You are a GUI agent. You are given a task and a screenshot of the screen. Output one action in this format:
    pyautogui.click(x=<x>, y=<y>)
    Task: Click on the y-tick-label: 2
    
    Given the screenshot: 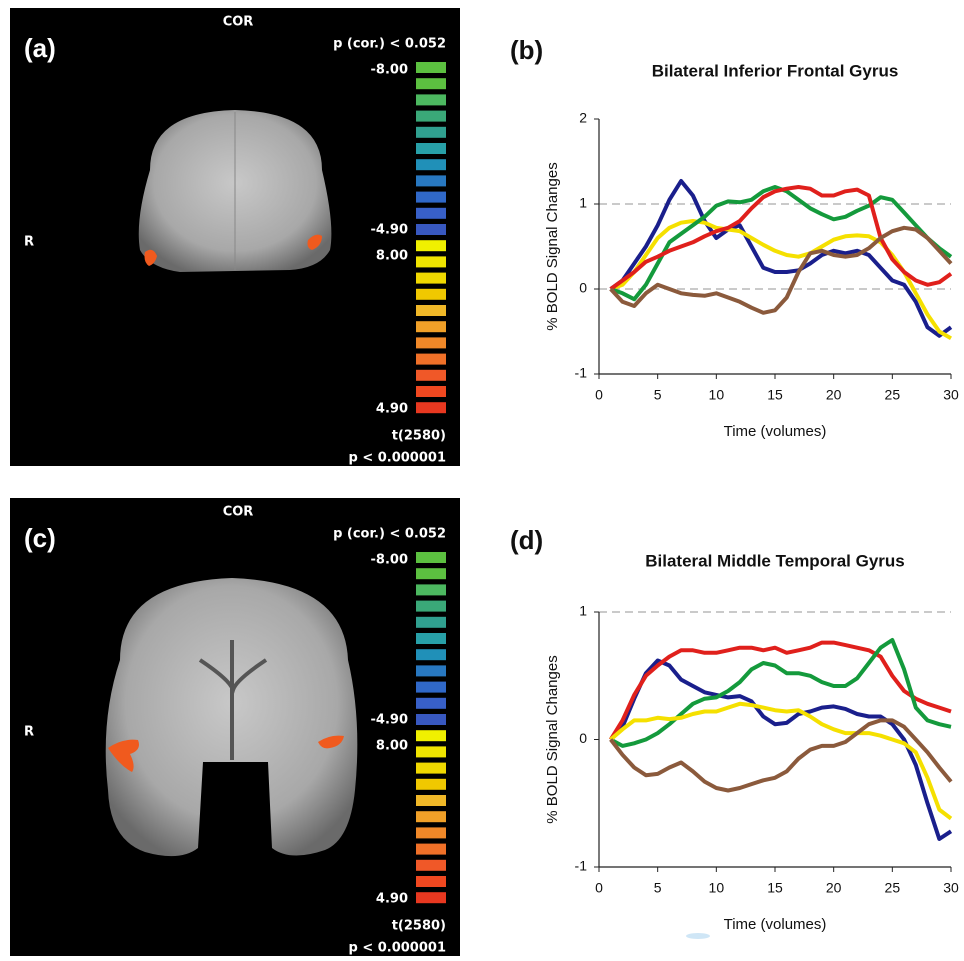 What is the action you would take?
    pyautogui.click(x=583, y=118)
    